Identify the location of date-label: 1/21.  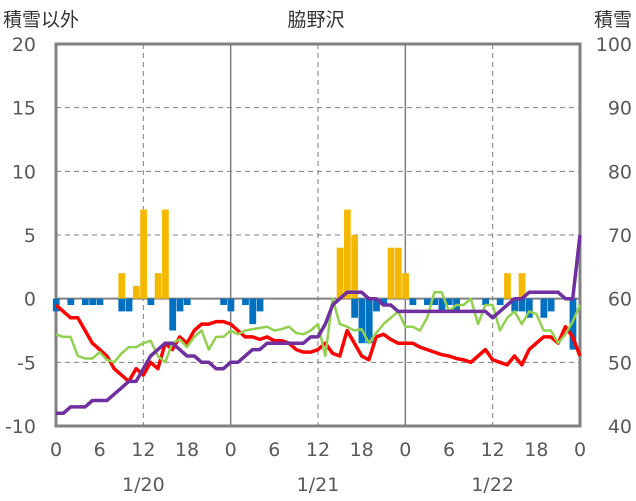
(318, 485).